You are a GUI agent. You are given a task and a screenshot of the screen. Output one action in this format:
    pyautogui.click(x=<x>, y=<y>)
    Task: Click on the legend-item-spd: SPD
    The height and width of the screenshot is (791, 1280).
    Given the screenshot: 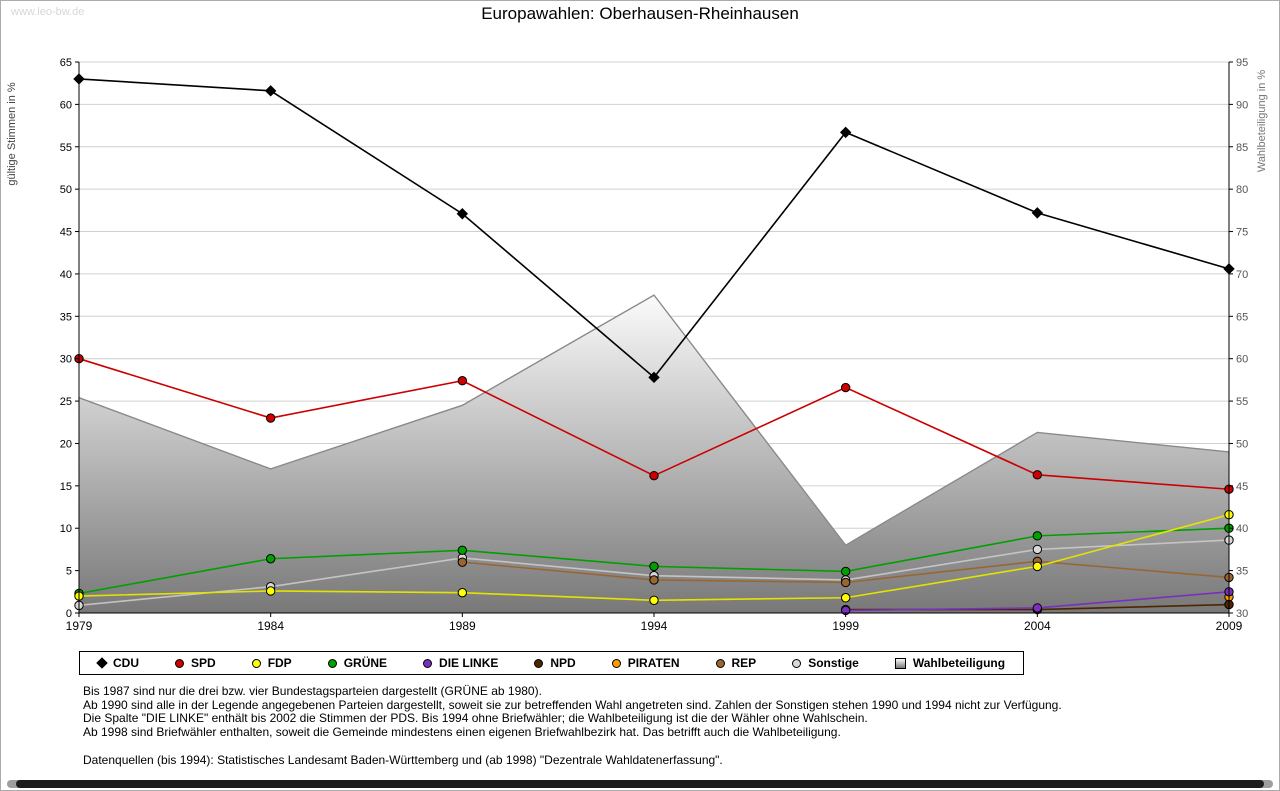 What is the action you would take?
    pyautogui.click(x=195, y=663)
    